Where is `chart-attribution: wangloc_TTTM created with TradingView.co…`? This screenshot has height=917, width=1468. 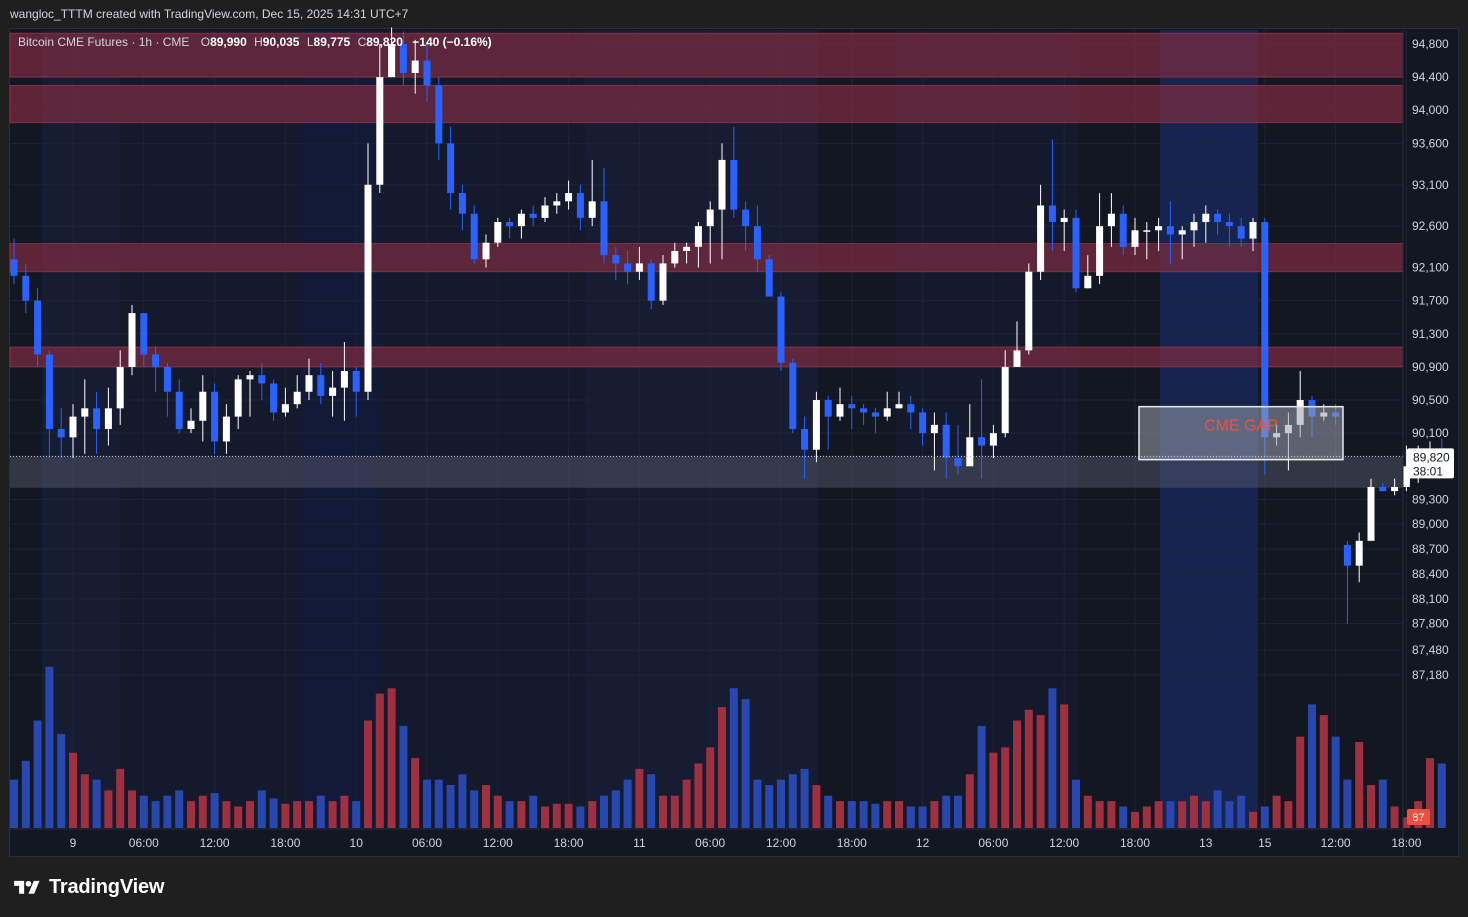
chart-attribution: wangloc_TTTM created with TradingView.co… is located at coordinates (209, 14).